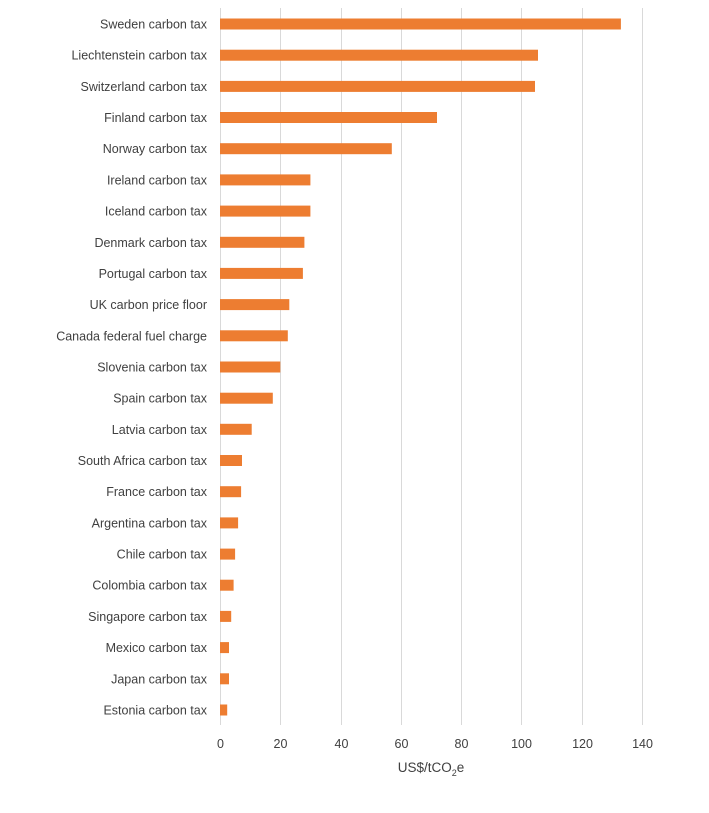  I want to click on x-axis-title-suffix: e, so click(461, 767).